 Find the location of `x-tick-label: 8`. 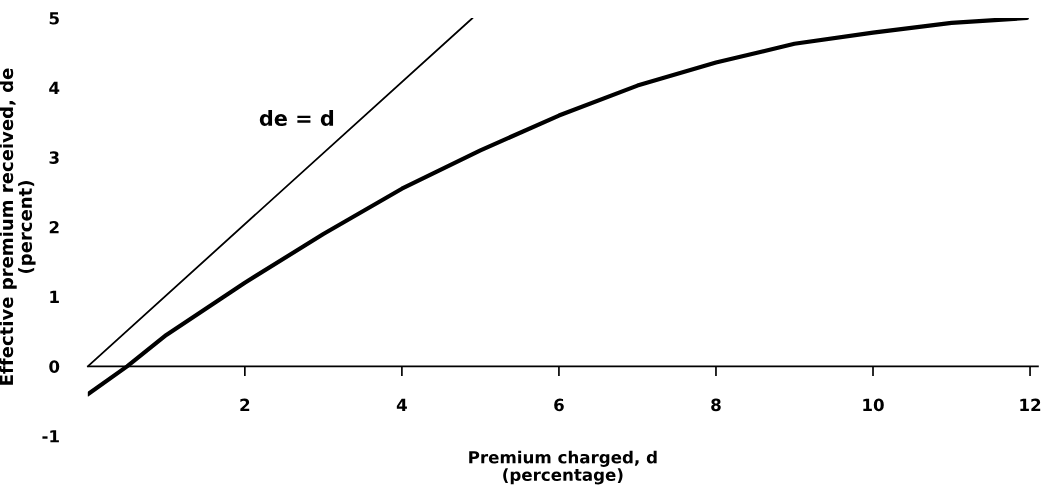

x-tick-label: 8 is located at coordinates (716, 405).